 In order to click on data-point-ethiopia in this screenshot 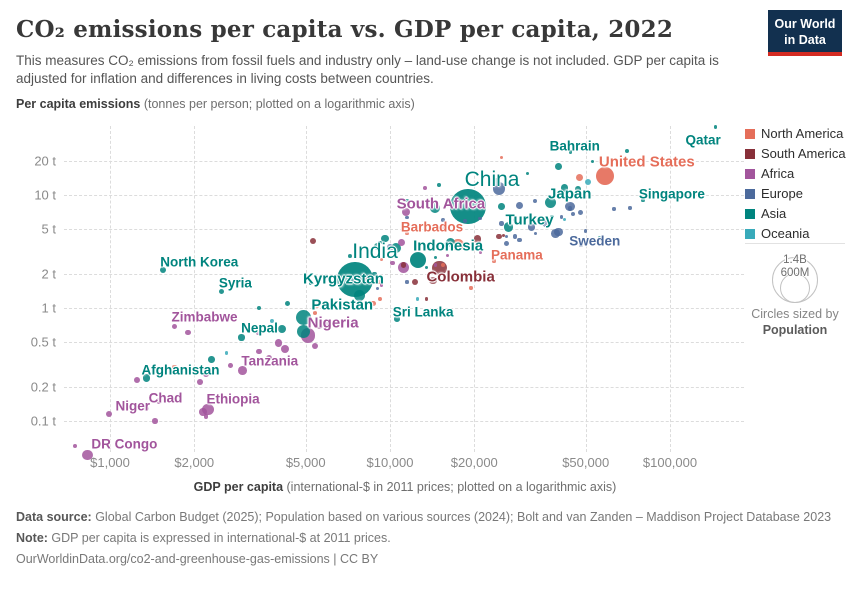, I will do `click(208, 409)`.